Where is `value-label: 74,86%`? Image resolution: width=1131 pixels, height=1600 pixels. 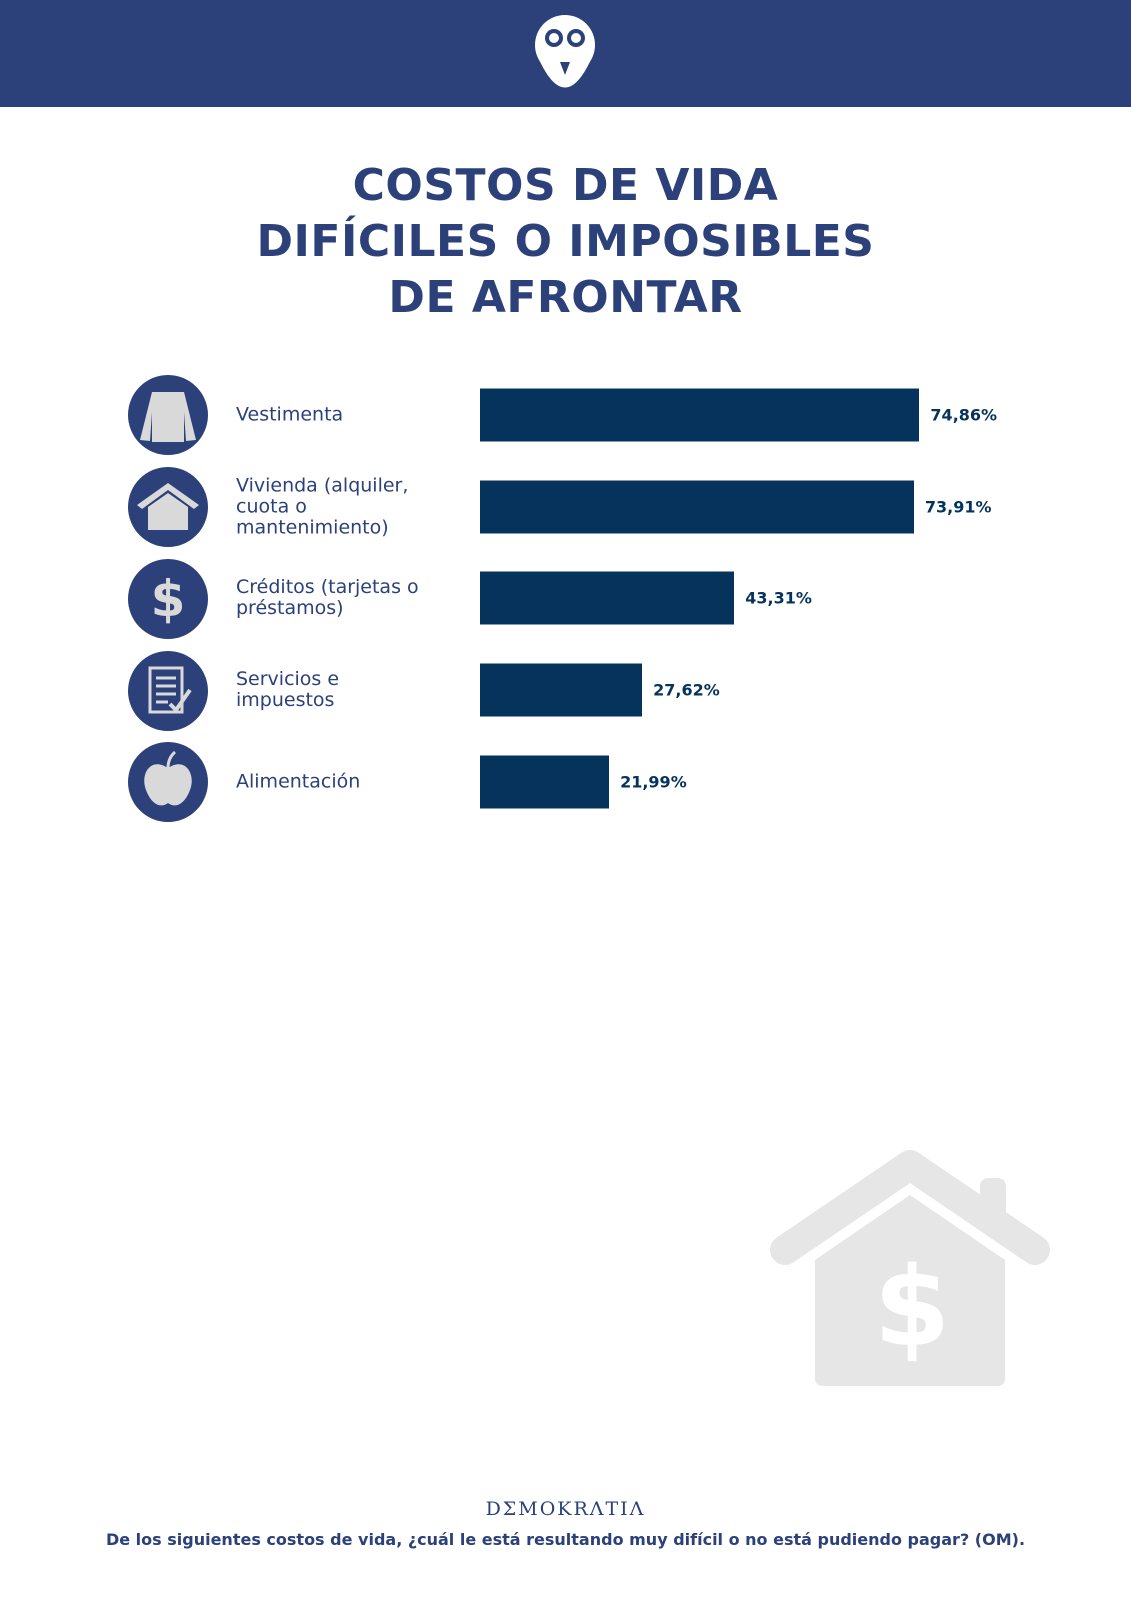 value-label: 74,86% is located at coordinates (964, 415).